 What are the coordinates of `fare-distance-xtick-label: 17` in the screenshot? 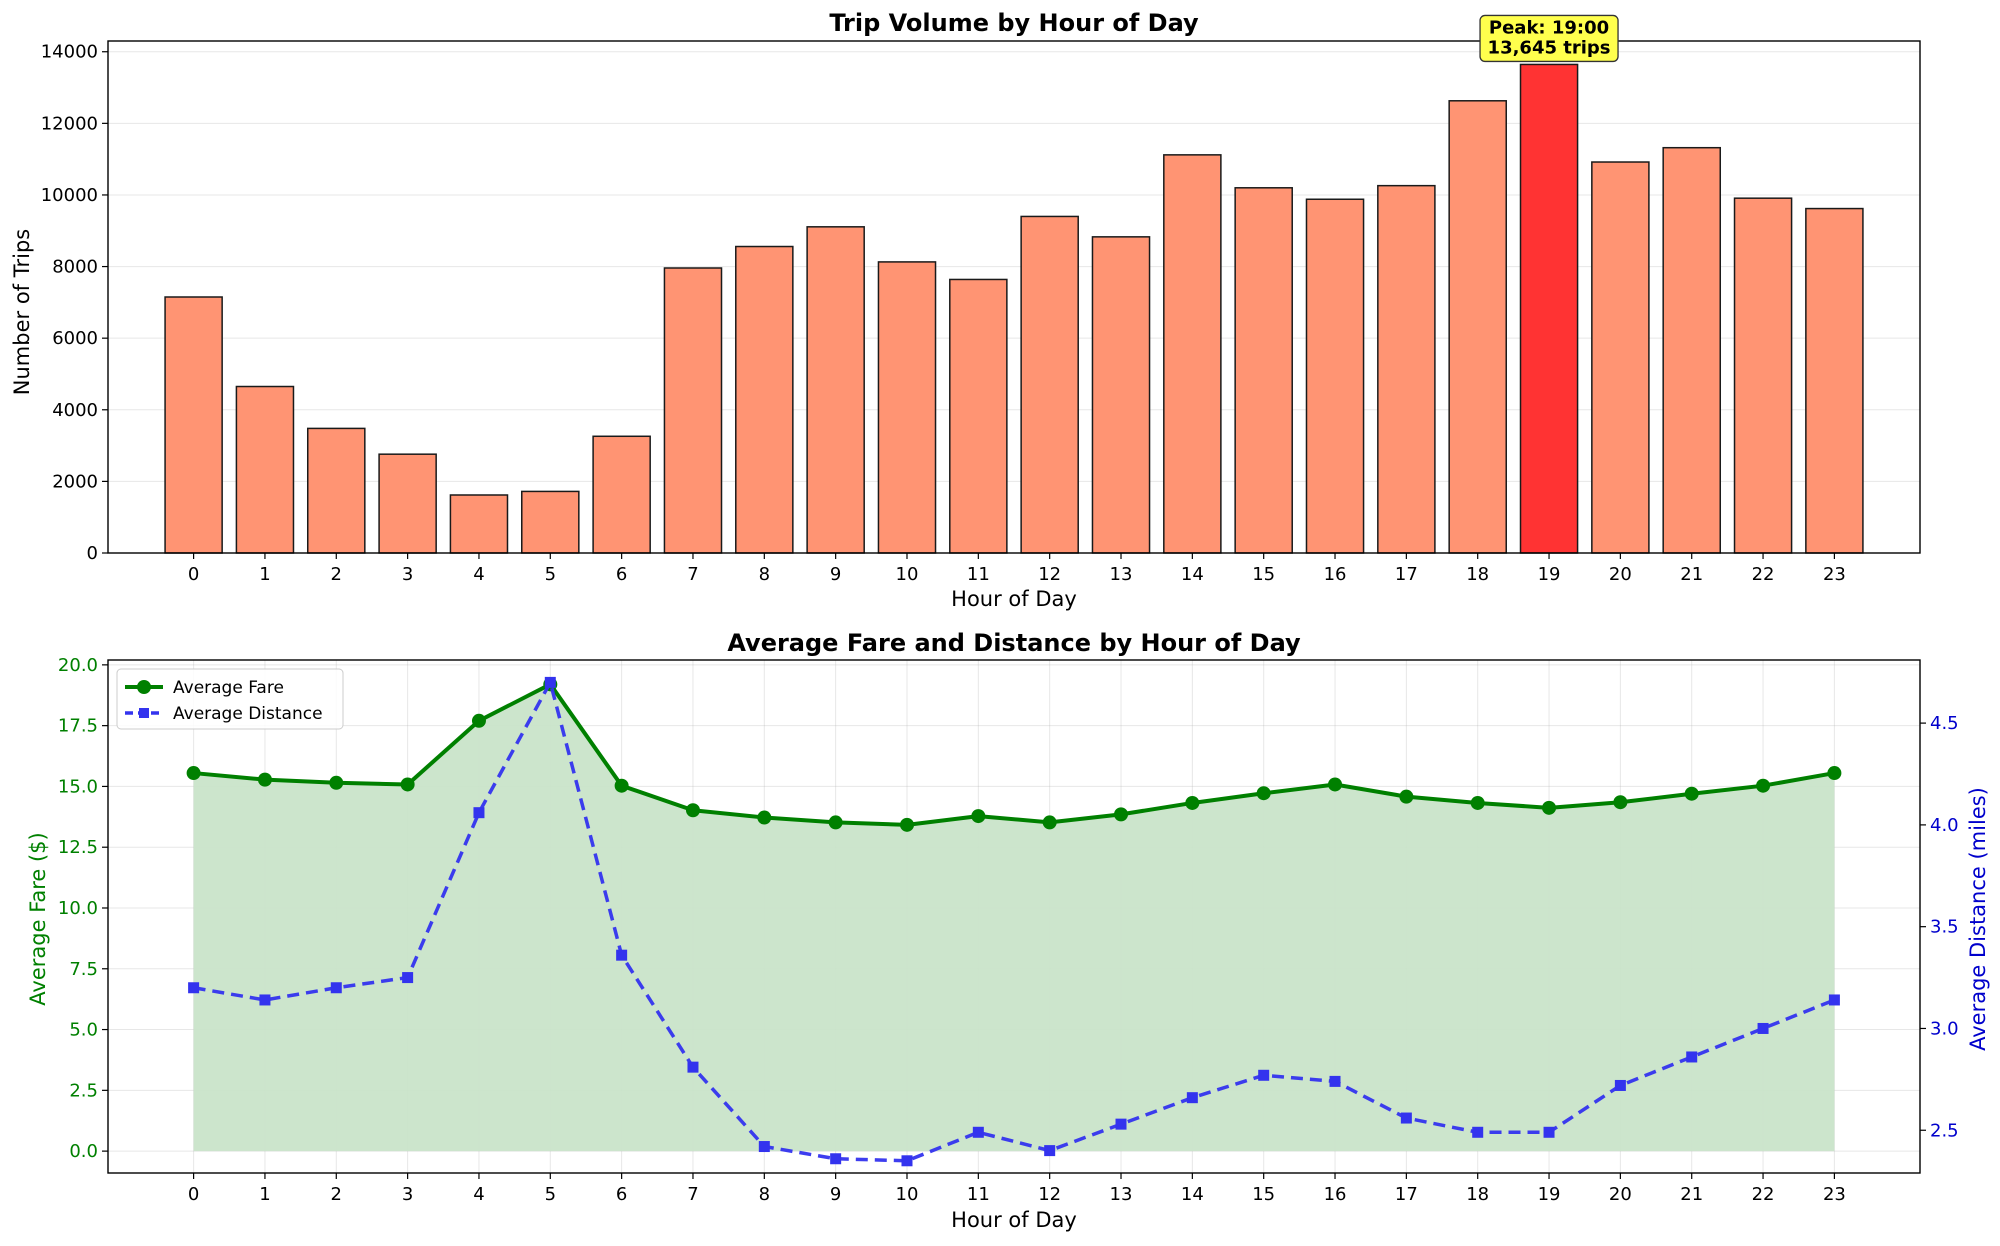 It's located at (1406, 1194).